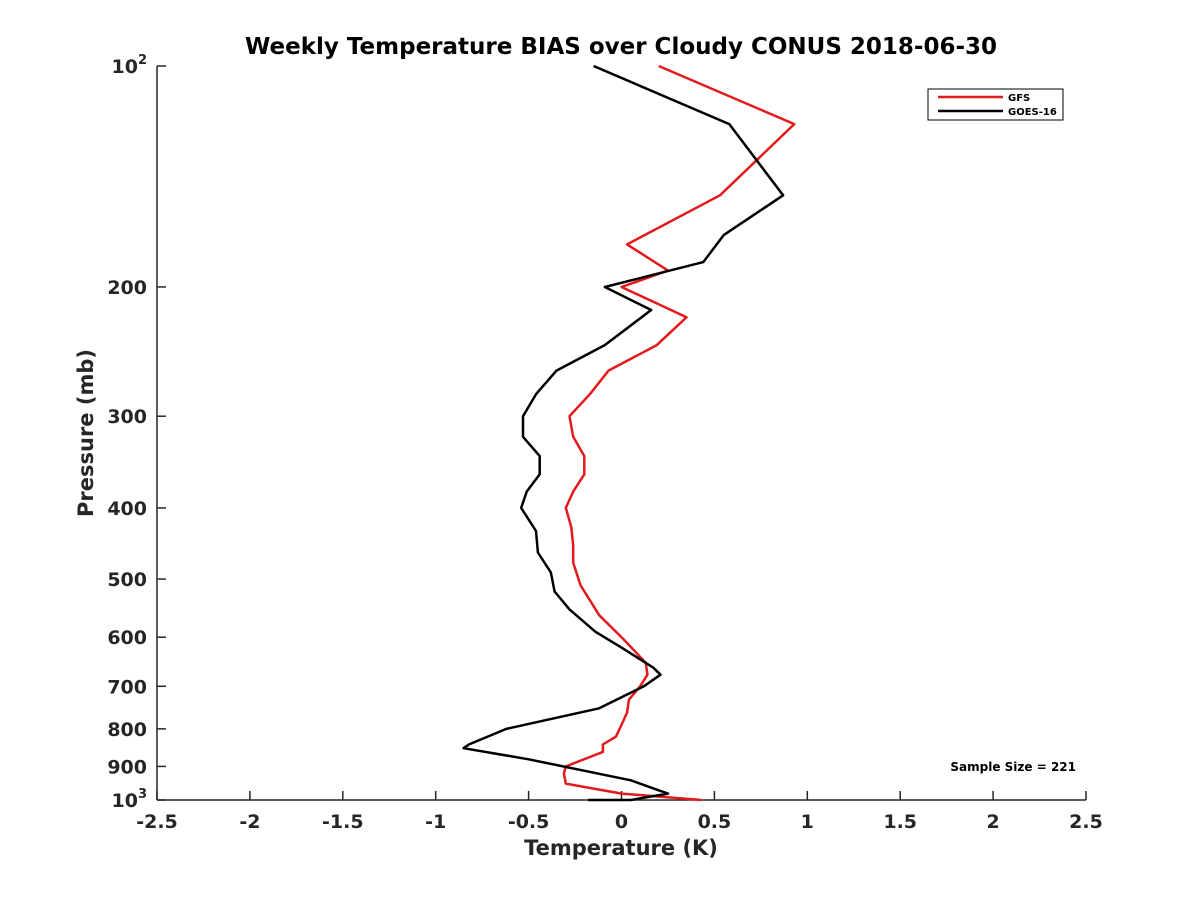  What do you see at coordinates (1013, 767) in the screenshot?
I see `sample-size-annotation: Sample Size = 221` at bounding box center [1013, 767].